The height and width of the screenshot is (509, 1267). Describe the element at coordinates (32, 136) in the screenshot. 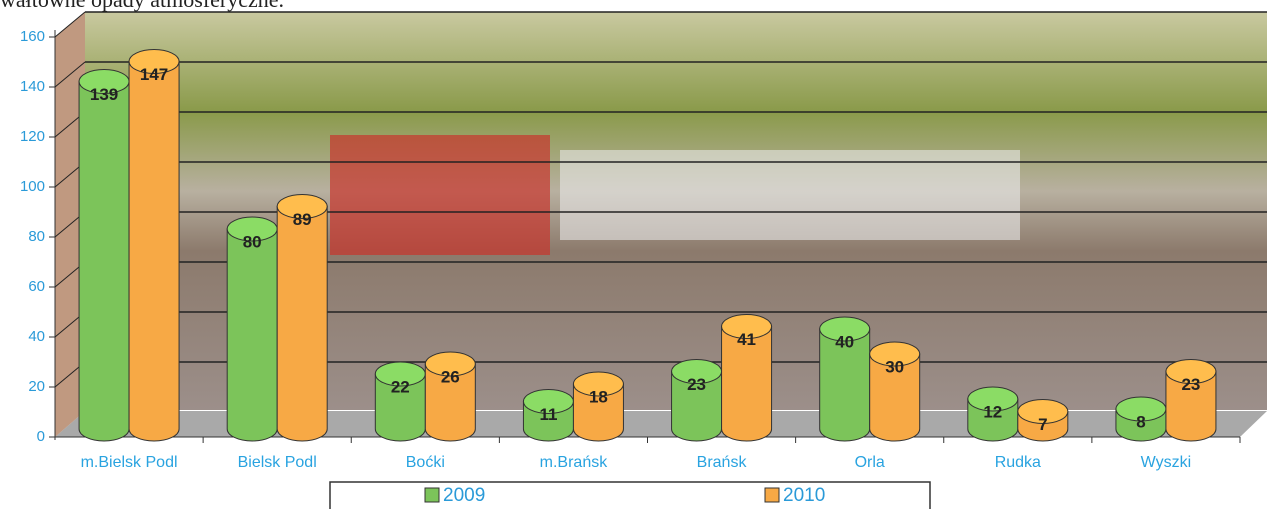

I see `y-tick-label: 120` at that location.